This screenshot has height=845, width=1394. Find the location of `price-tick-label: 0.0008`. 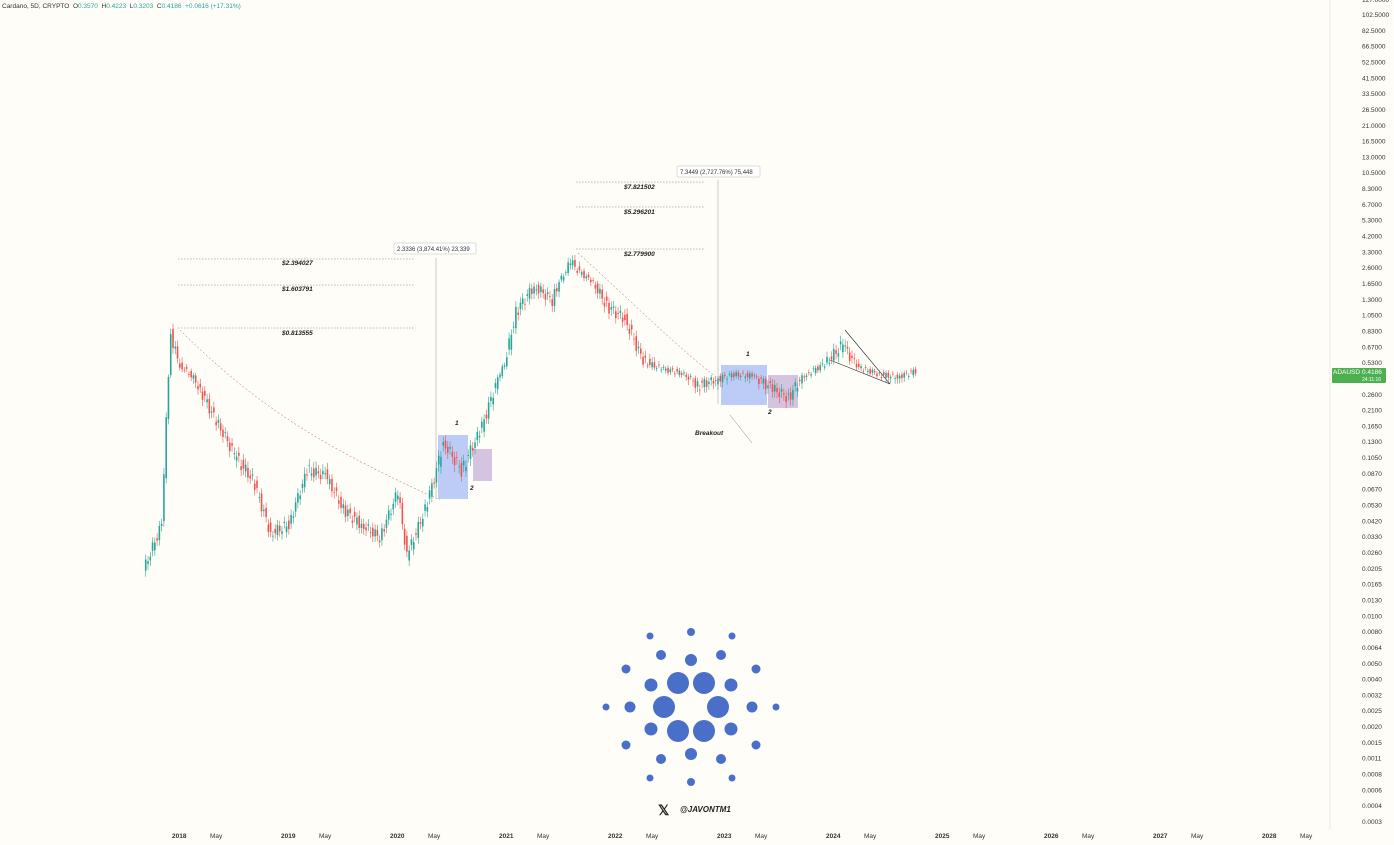

price-tick-label: 0.0008 is located at coordinates (1372, 775).